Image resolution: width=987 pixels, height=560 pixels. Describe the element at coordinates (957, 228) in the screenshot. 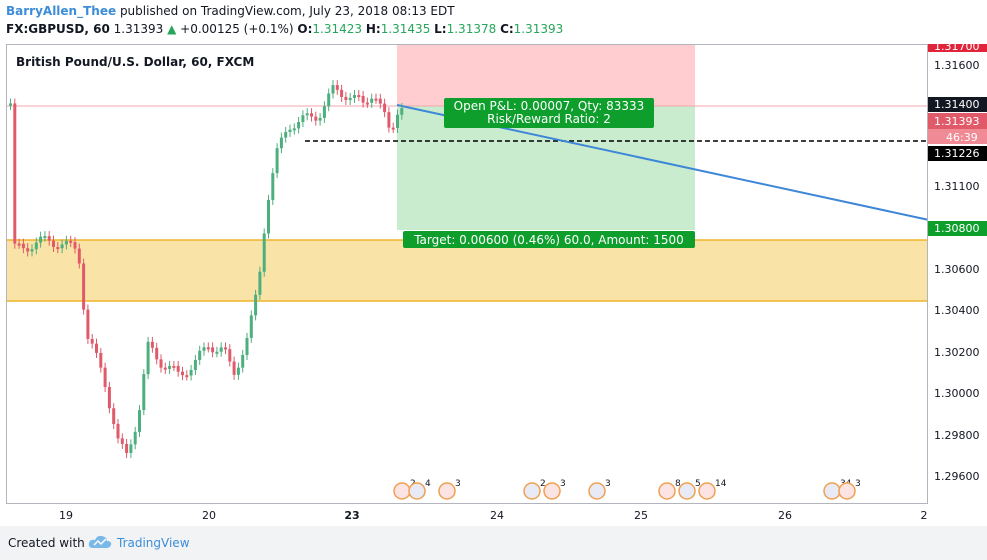

I see `target-price-tag` at that location.